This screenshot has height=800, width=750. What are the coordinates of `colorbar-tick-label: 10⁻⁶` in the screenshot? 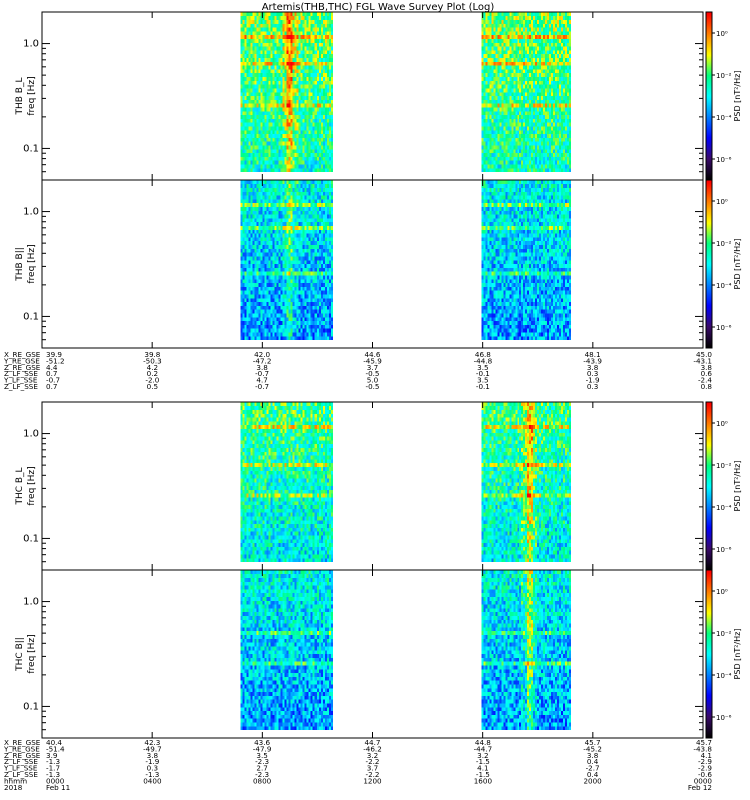 It's located at (724, 160).